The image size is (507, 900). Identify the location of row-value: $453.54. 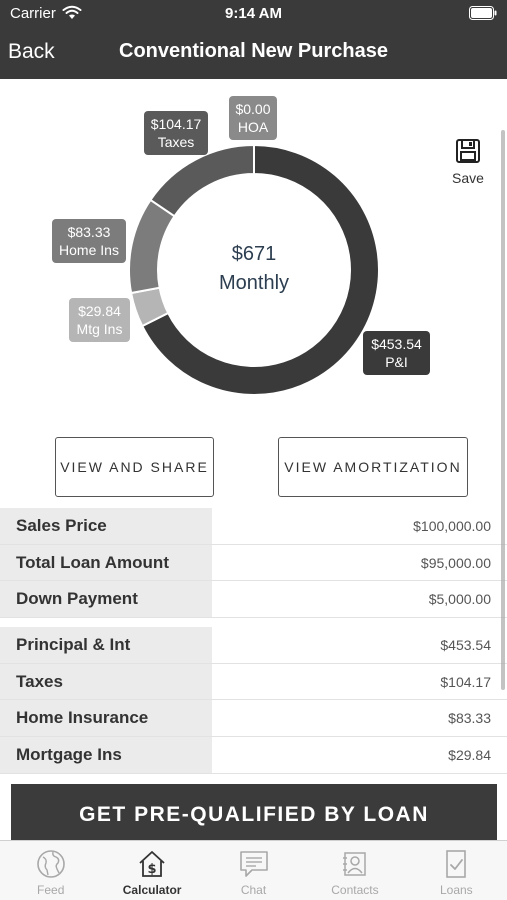
(465, 645).